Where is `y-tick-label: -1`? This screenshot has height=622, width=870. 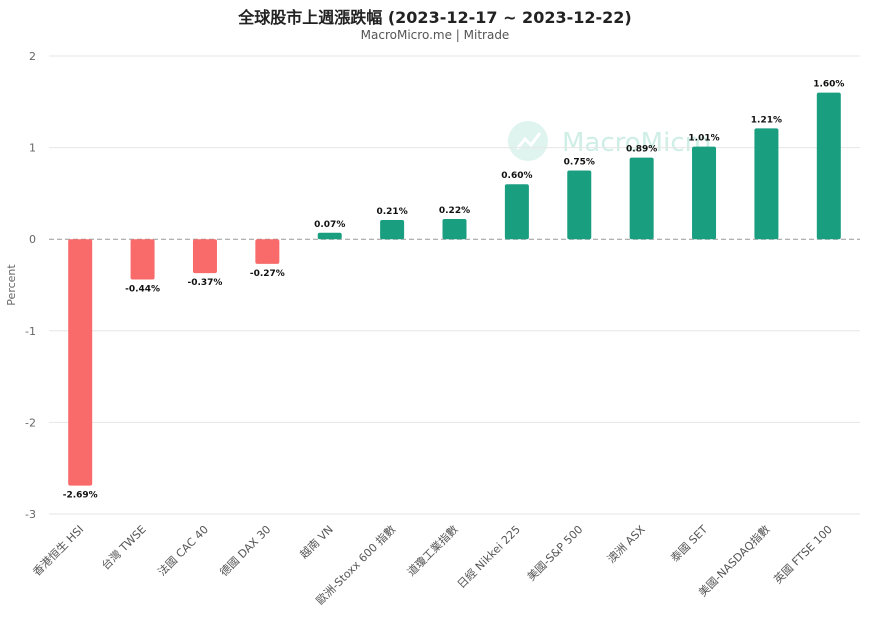 y-tick-label: -1 is located at coordinates (30, 331).